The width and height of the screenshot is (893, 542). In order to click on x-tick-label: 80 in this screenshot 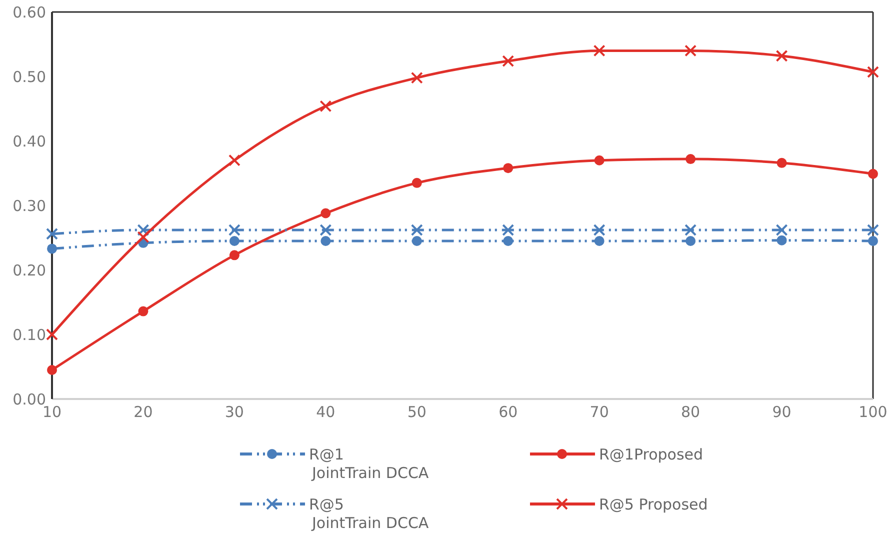, I will do `click(690, 412)`.